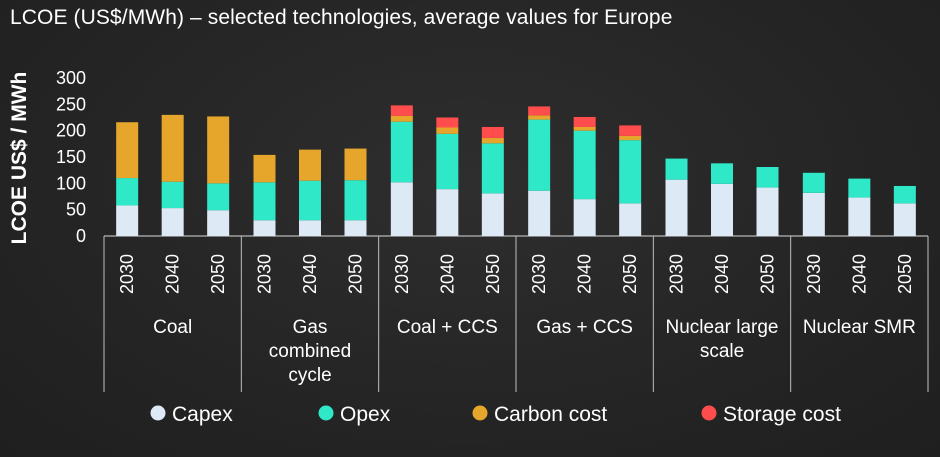 The image size is (940, 457). I want to click on legend-label: Opex, so click(365, 414).